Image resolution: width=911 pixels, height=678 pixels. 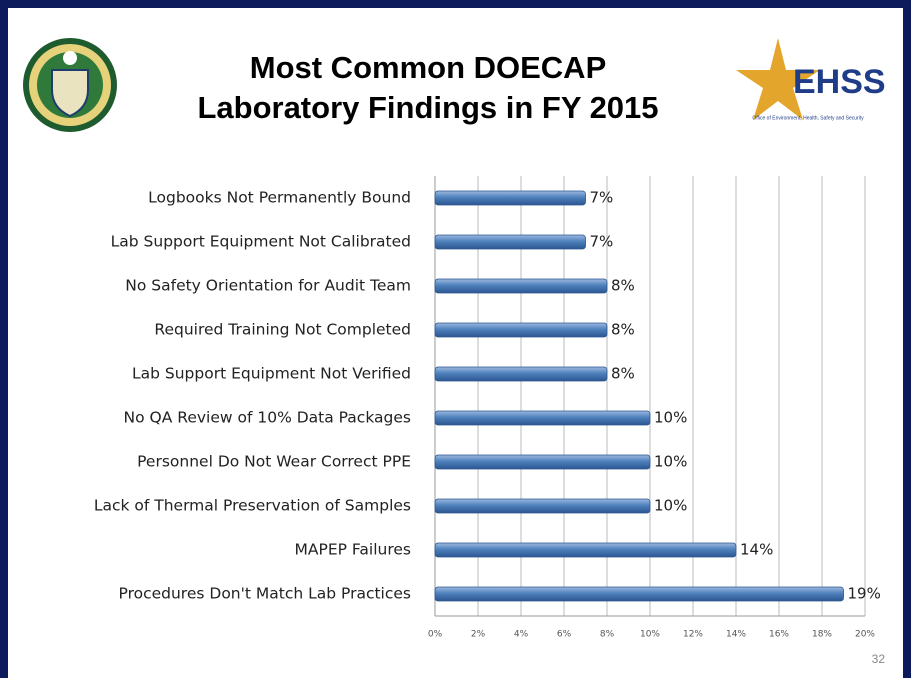 What do you see at coordinates (736, 635) in the screenshot?
I see `x-tick-label: 14%` at bounding box center [736, 635].